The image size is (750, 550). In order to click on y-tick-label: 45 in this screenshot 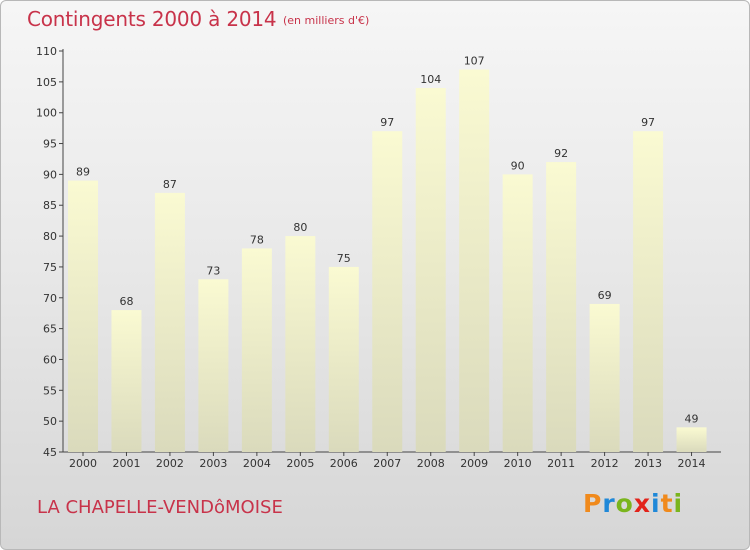, I will do `click(50, 452)`.